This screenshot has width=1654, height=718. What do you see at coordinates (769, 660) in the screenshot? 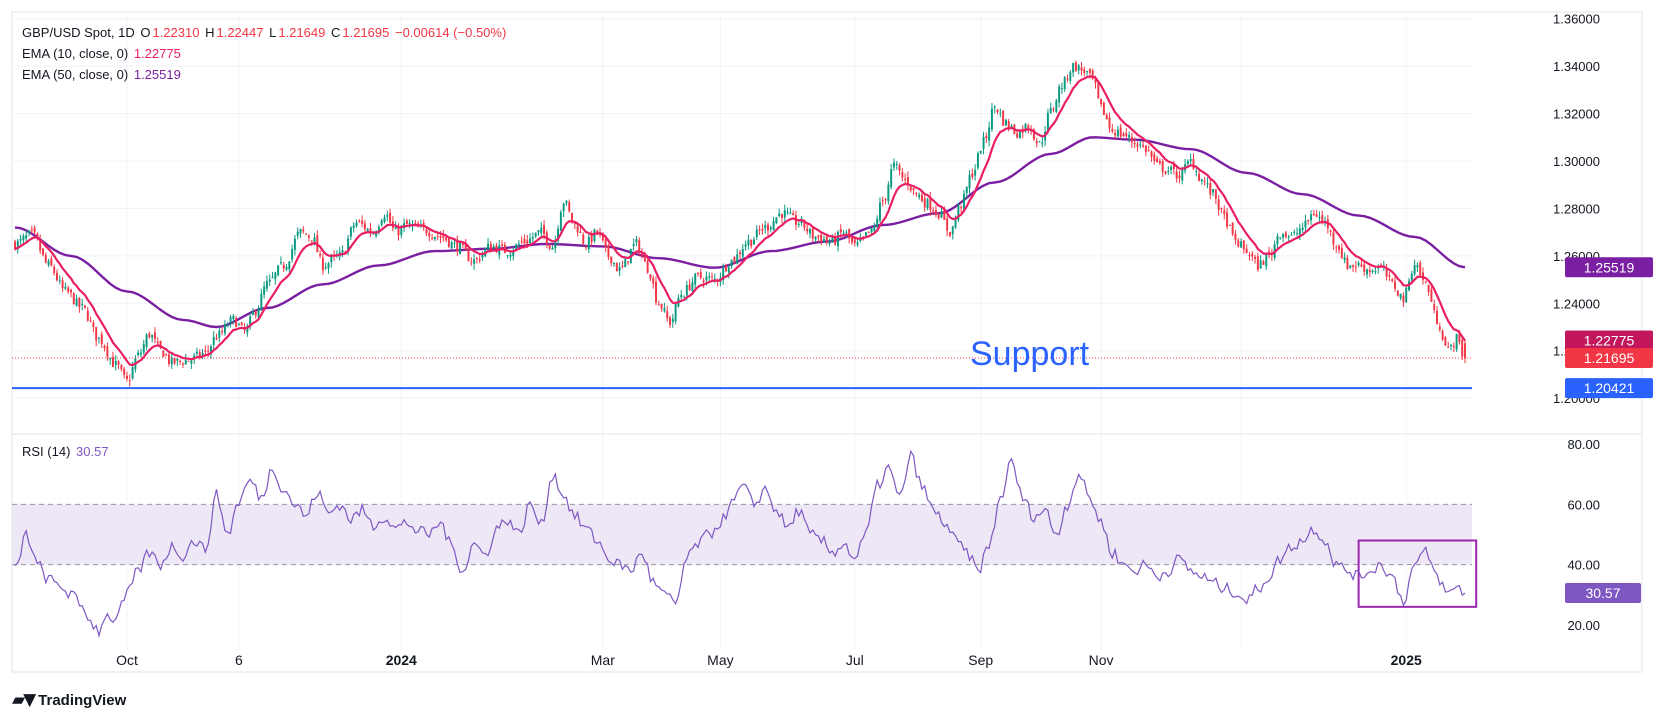
I see `time-axis: Oct 6 2024 Mar May Jul Sep Nov 2025` at bounding box center [769, 660].